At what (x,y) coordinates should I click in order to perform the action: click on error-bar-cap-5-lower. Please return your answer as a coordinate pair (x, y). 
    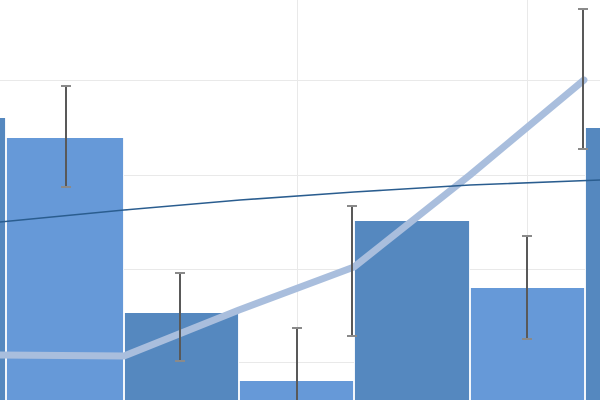
    Looking at the image, I should click on (583, 149).